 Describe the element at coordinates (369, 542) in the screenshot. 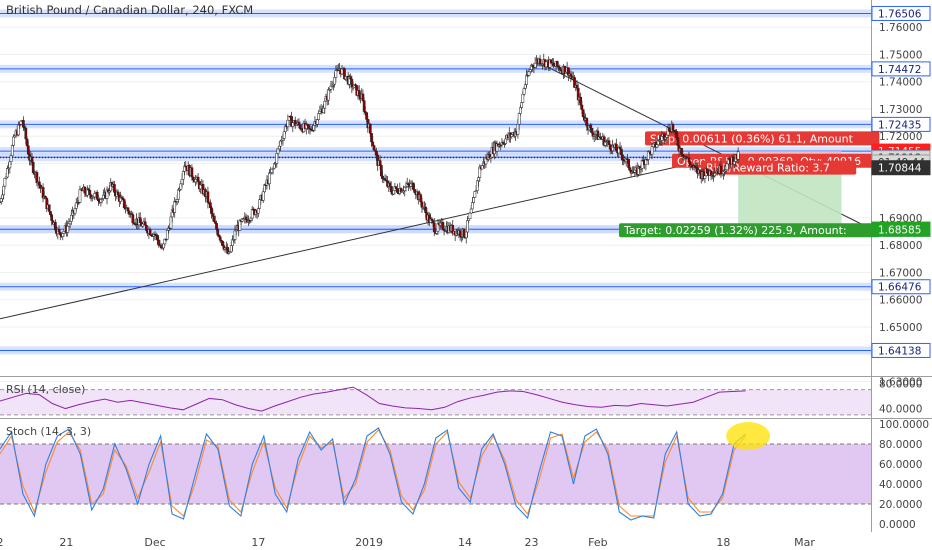

I see `time-tick-label: 2019` at that location.